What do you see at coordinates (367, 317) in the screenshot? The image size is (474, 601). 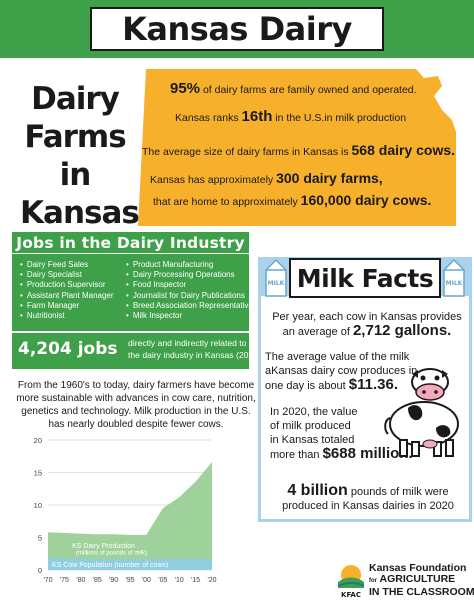 I see `milk-fact-1-line-1: Per year, each cow in Kansas provides` at bounding box center [367, 317].